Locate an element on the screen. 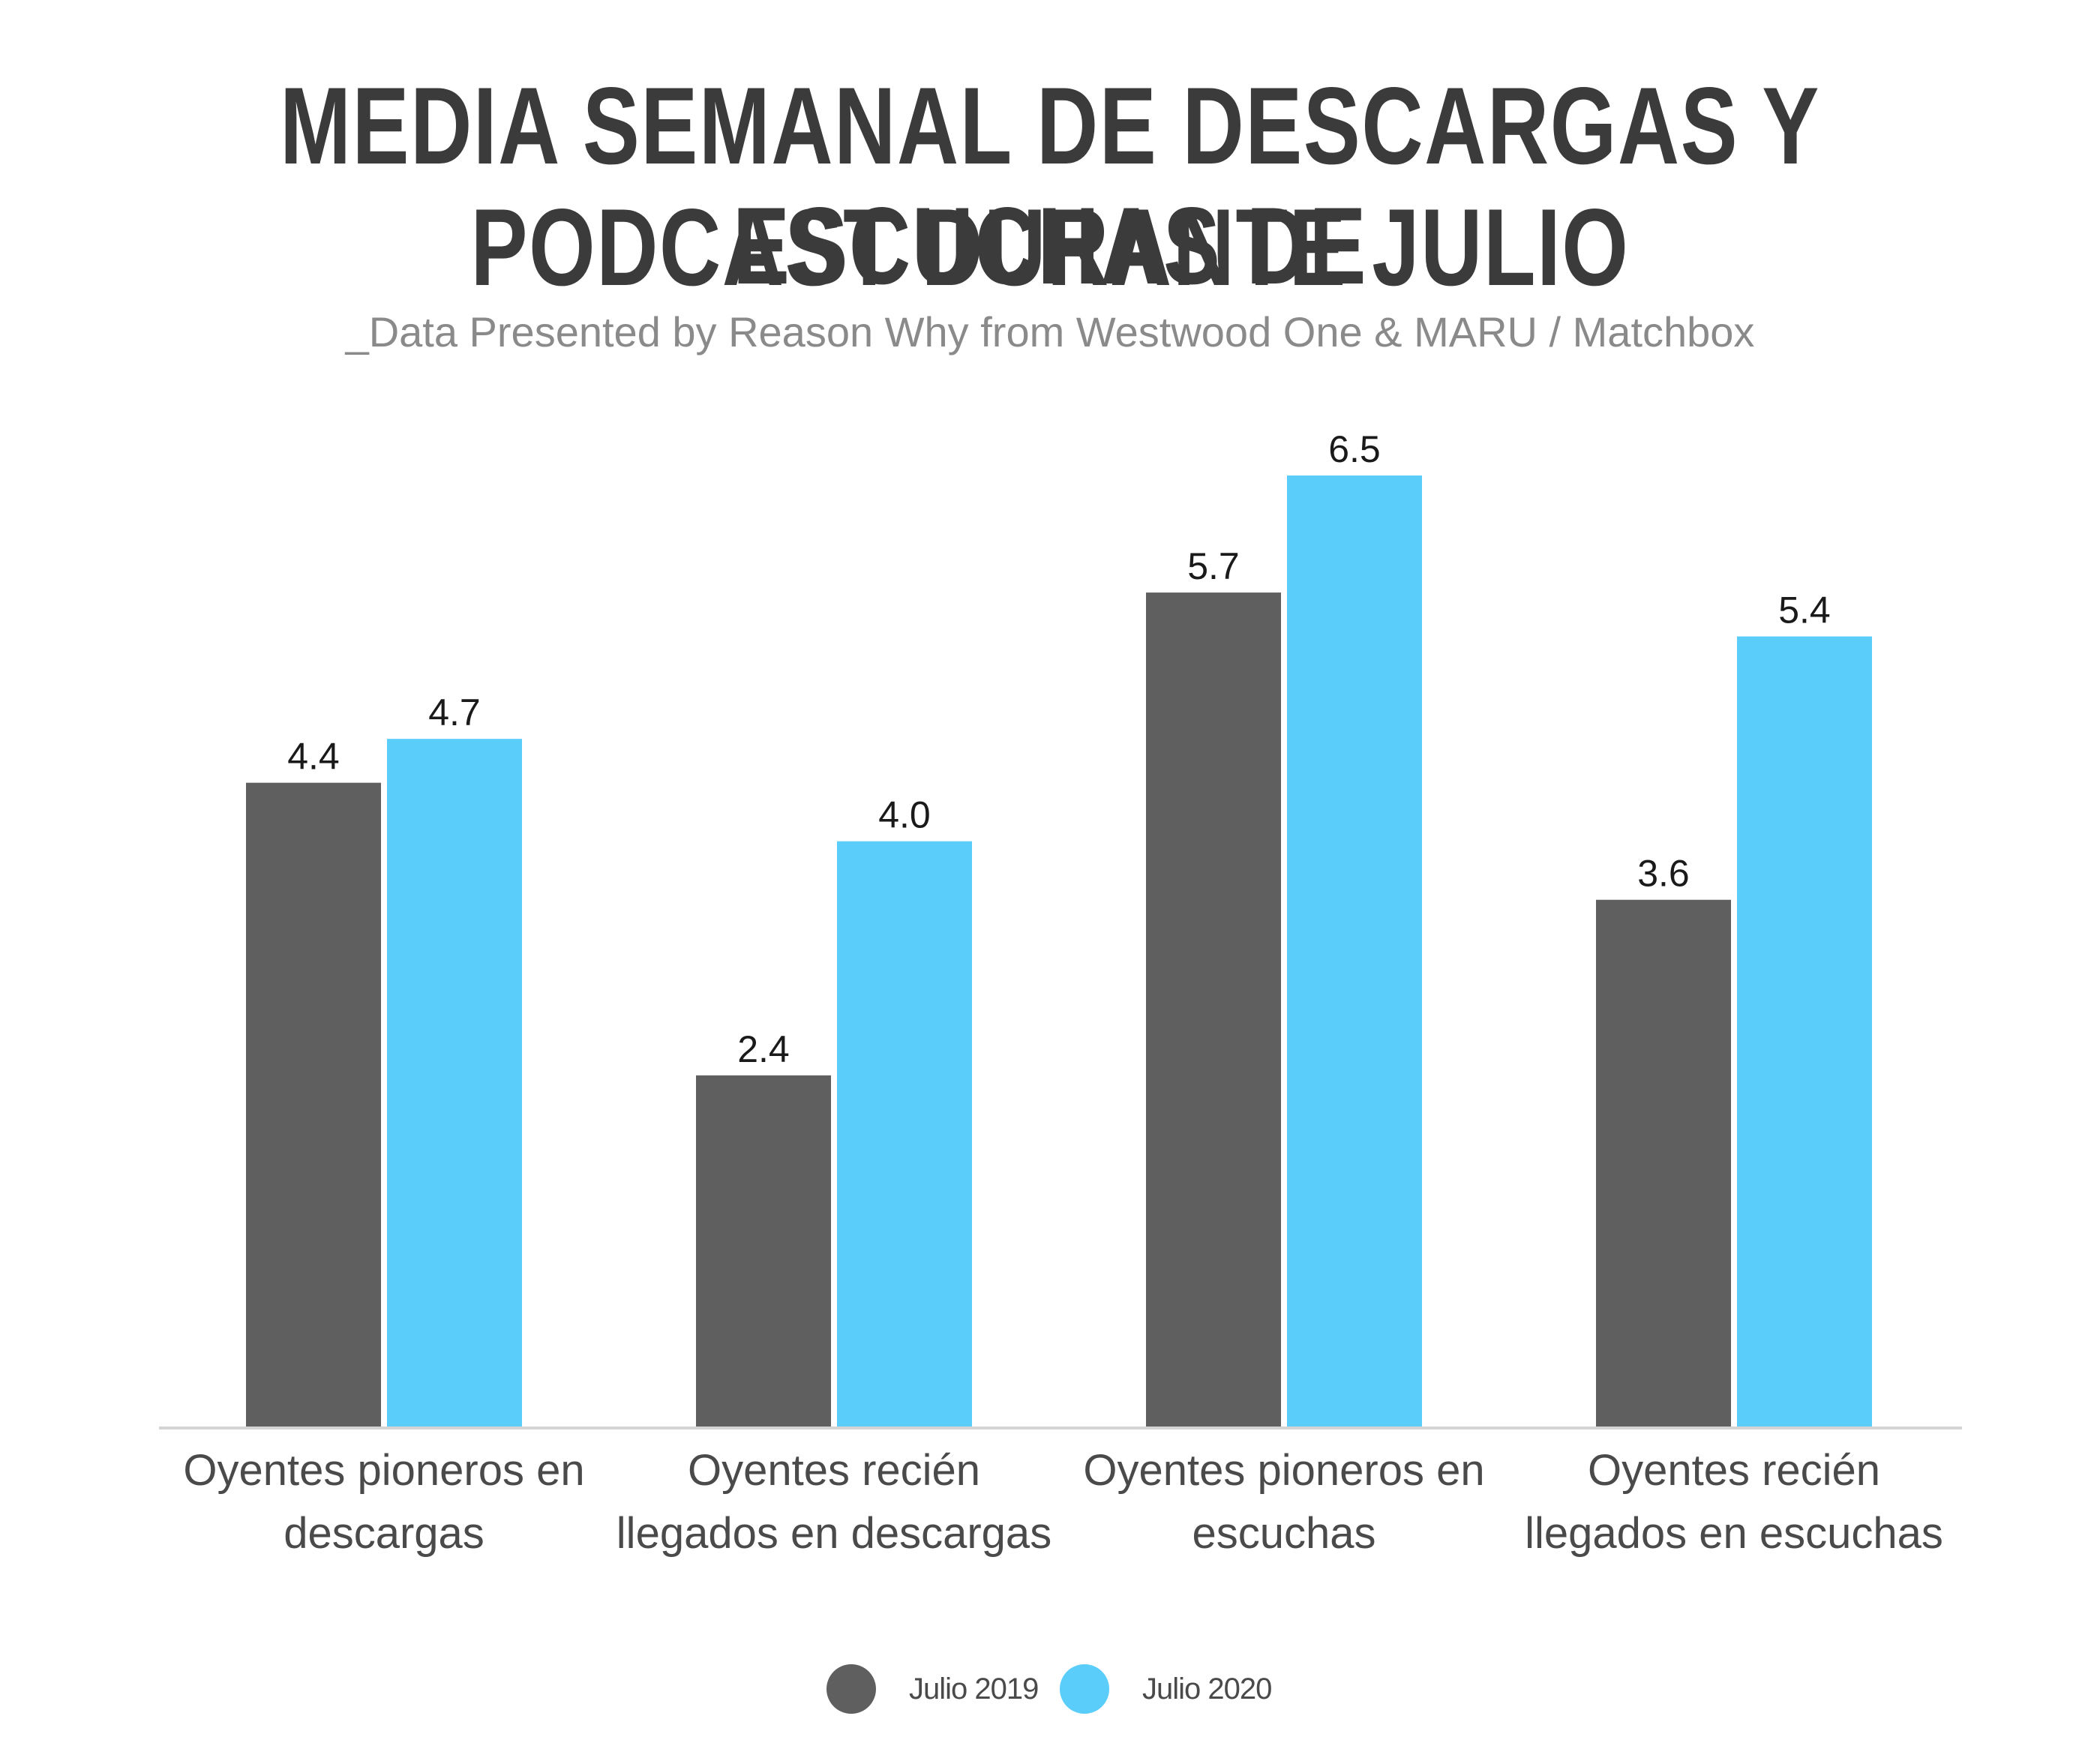 The height and width of the screenshot is (1737, 2100). category-label-3-line-2: escuchas is located at coordinates (1284, 1533).